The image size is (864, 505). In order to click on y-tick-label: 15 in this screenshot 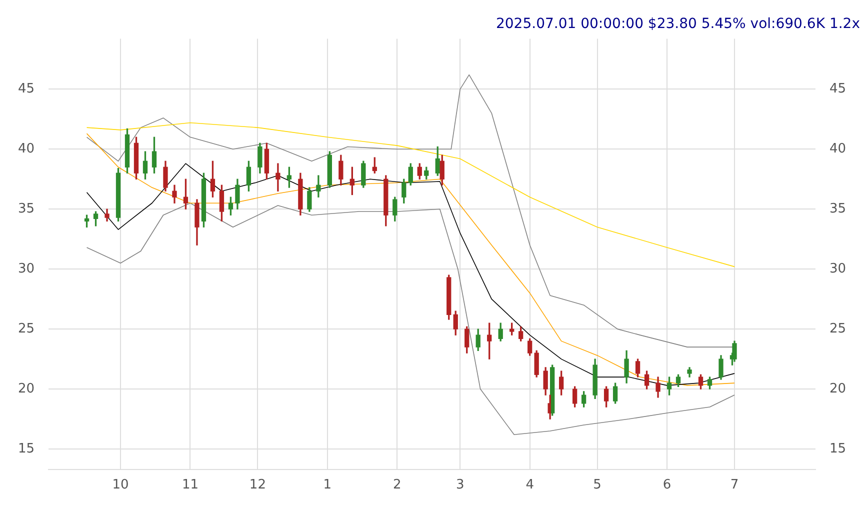, I will do `click(26, 448)`.